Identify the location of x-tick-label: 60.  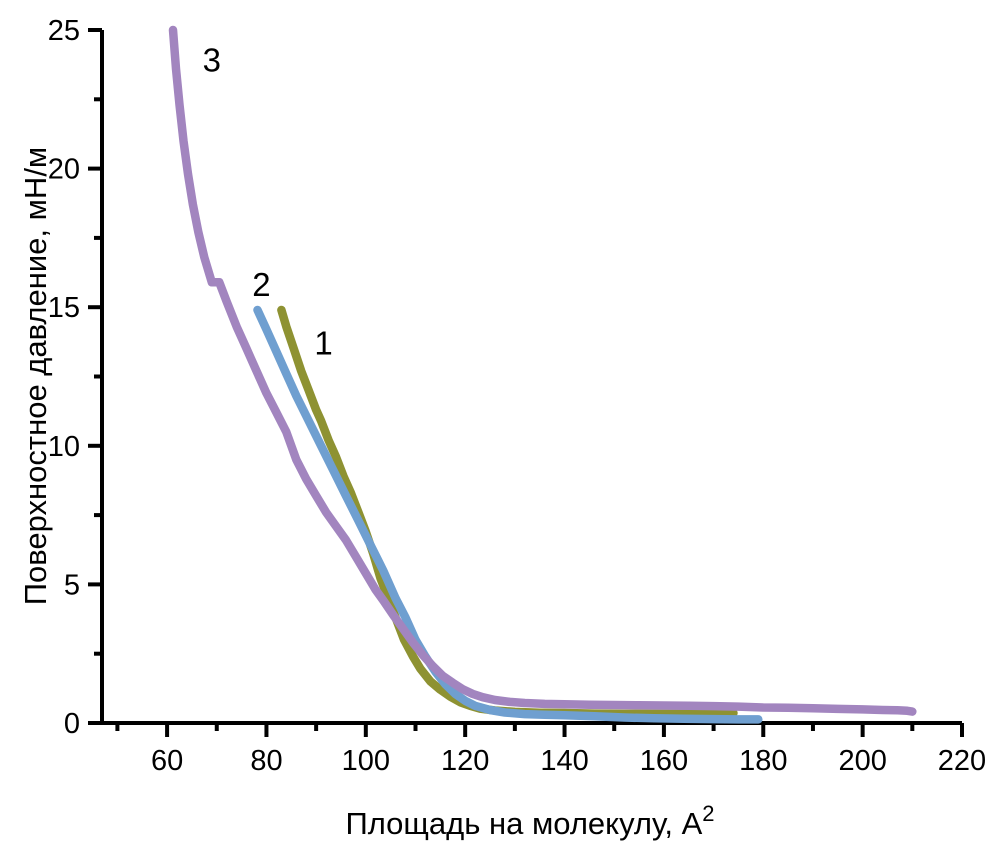
(167, 761).